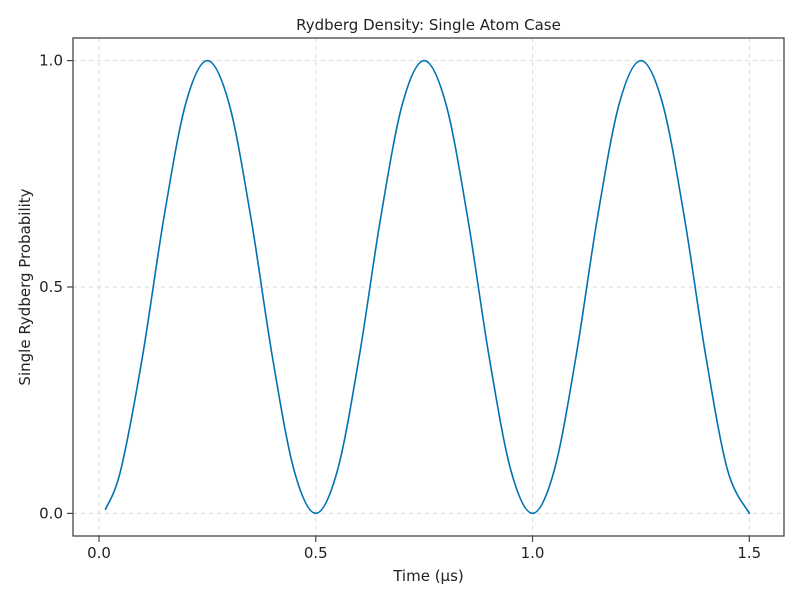 Image resolution: width=800 pixels, height=600 pixels. Describe the element at coordinates (428, 25) in the screenshot. I see `chart-title: Rydberg Density: Single Atom Case` at that location.